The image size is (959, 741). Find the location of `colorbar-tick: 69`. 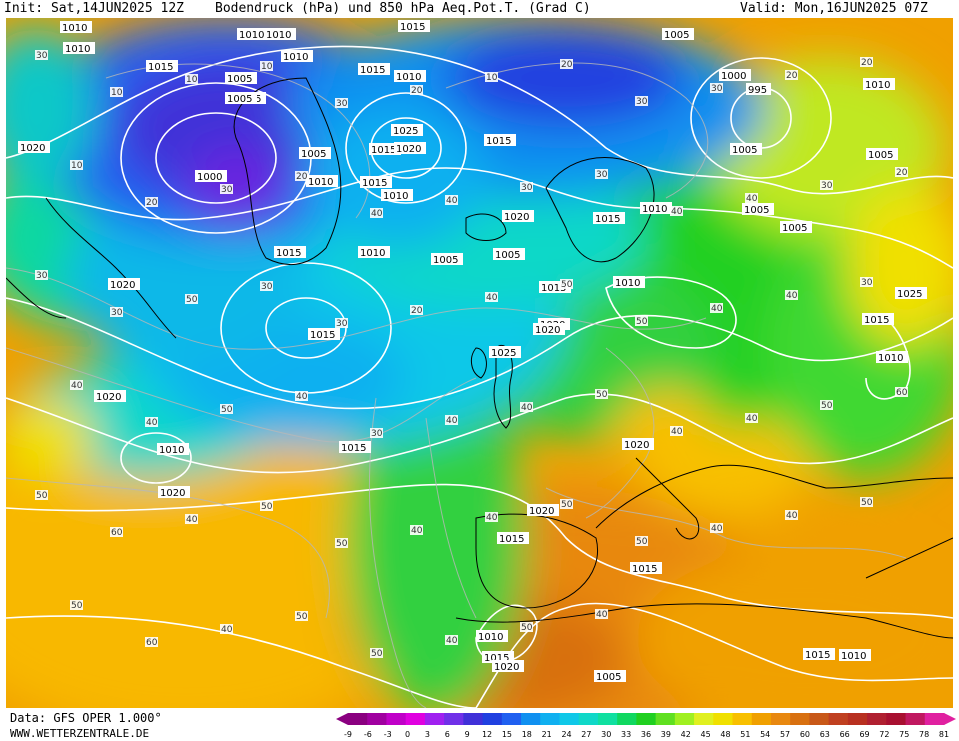

colorbar-tick: 69 is located at coordinates (864, 734).